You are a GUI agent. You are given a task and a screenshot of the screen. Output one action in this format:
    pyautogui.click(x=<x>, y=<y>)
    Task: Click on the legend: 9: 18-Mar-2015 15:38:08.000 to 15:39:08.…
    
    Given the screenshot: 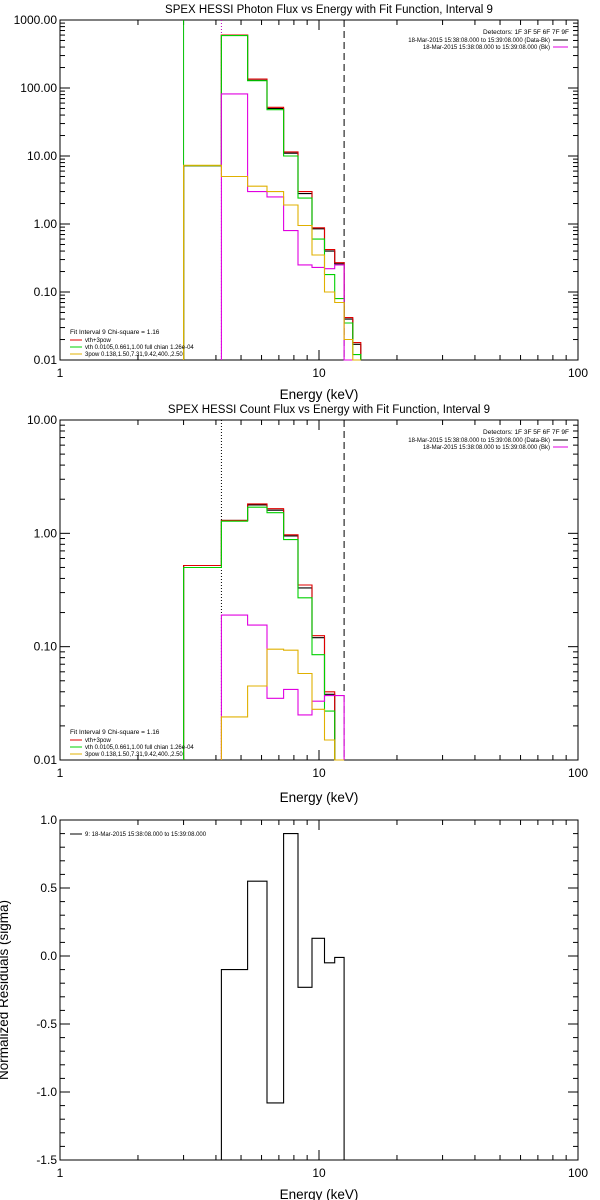 What is the action you would take?
    pyautogui.click(x=138, y=835)
    